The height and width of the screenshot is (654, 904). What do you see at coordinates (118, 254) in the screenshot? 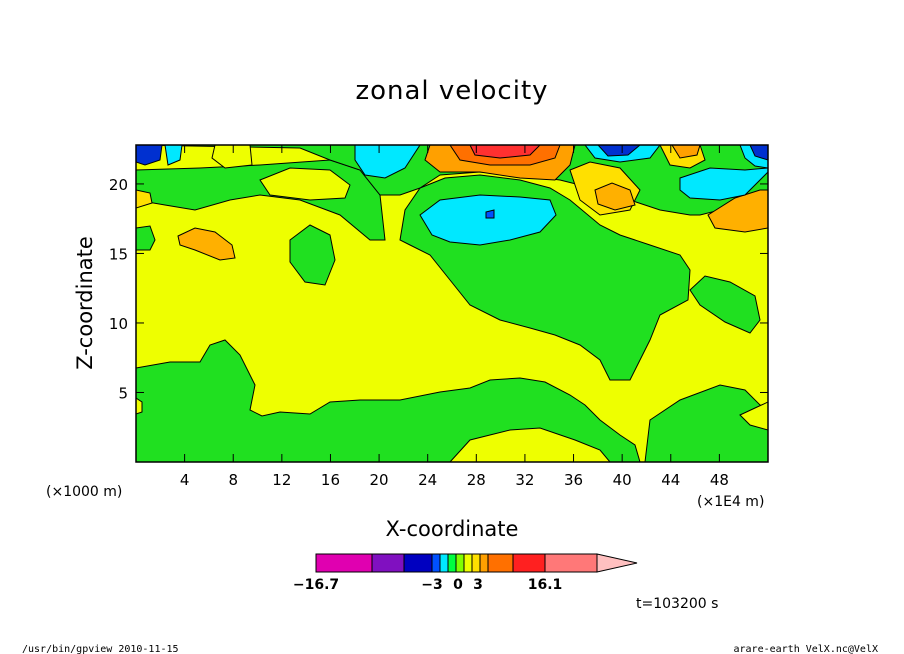
I see `y-tick-label: 15` at bounding box center [118, 254].